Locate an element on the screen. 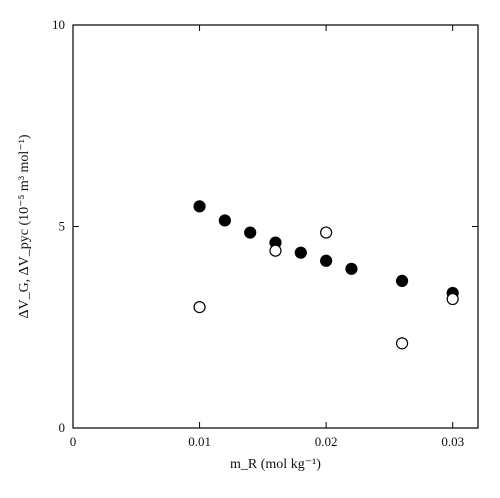 The image size is (500, 498). x-axis-title: m_R (mol kg⁻¹) is located at coordinates (275, 464).